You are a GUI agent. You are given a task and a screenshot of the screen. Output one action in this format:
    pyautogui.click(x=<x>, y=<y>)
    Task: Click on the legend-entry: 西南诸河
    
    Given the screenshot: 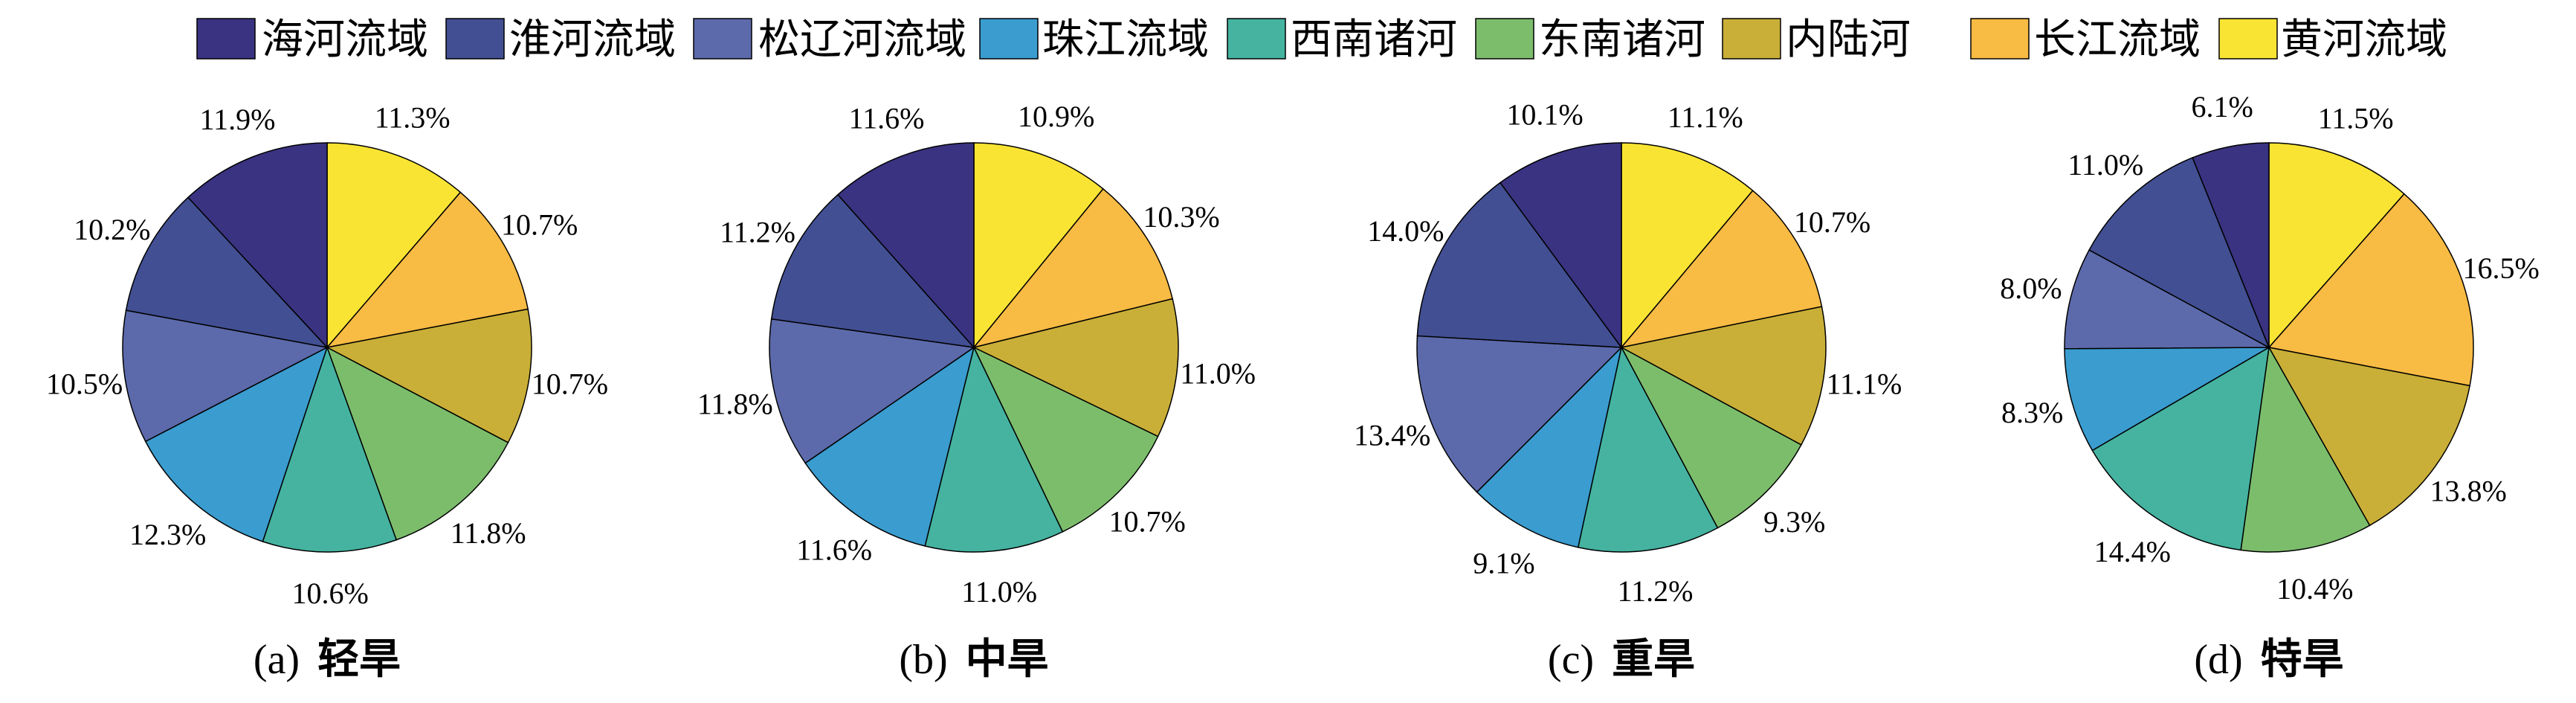 What is the action you would take?
    pyautogui.click(x=1342, y=40)
    